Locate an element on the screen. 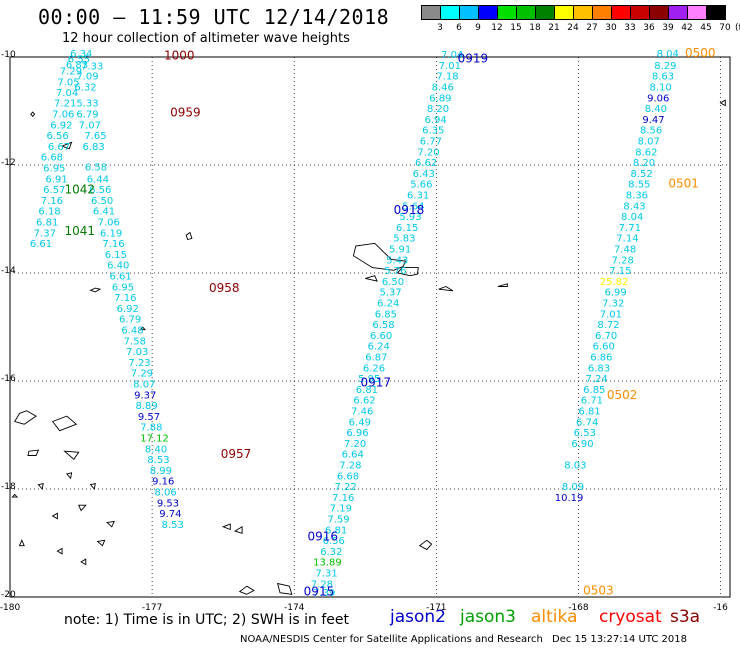 The width and height of the screenshot is (740, 650). wave-height-value: 6.49 is located at coordinates (360, 422).